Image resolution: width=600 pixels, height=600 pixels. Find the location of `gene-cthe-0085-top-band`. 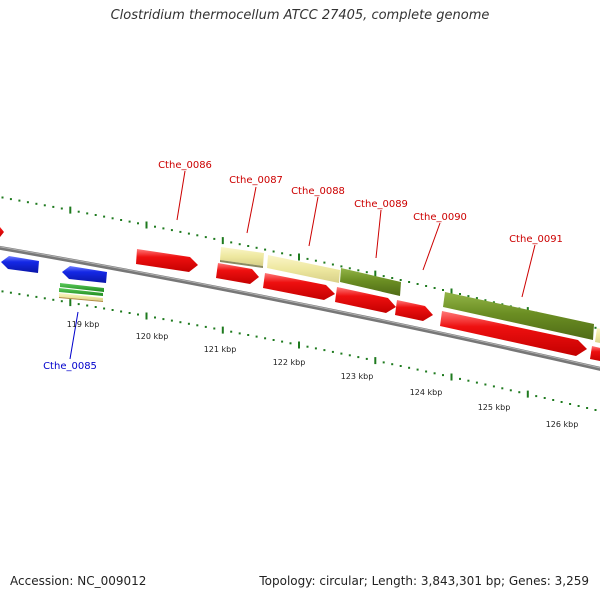

gene-cthe-0085-top-band is located at coordinates (82, 287).